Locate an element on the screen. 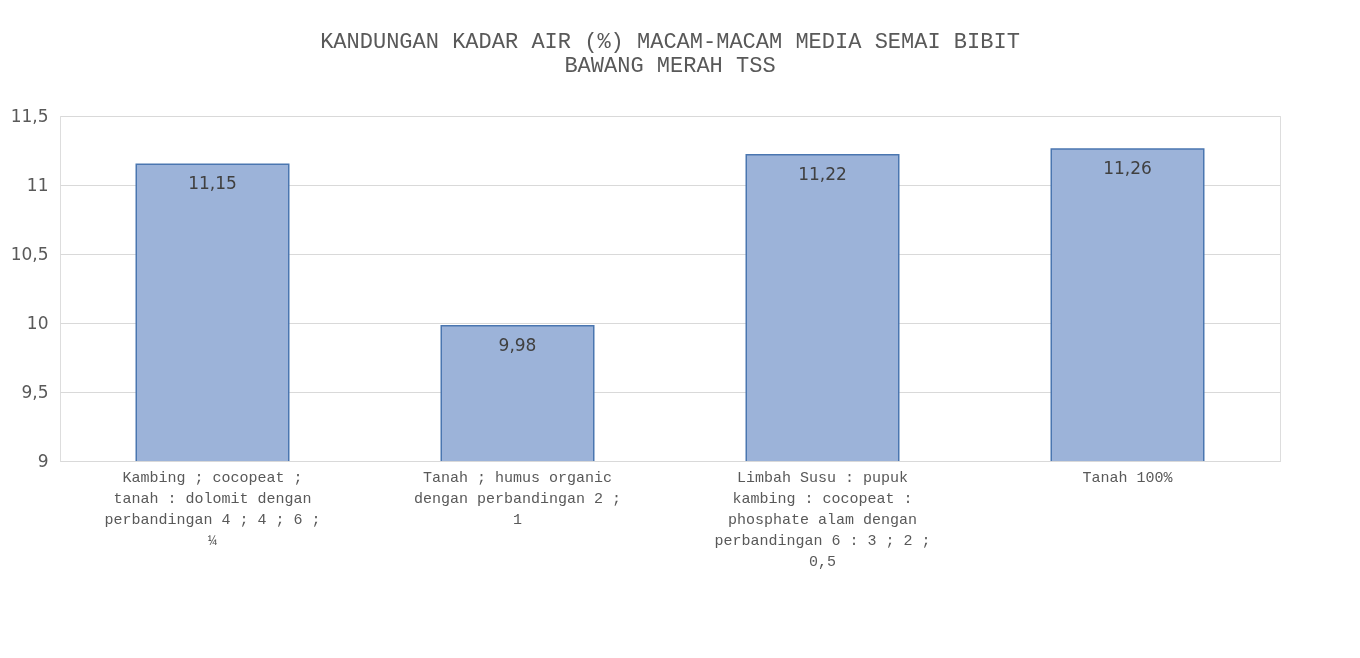  data-label: 11,22 is located at coordinates (822, 173).